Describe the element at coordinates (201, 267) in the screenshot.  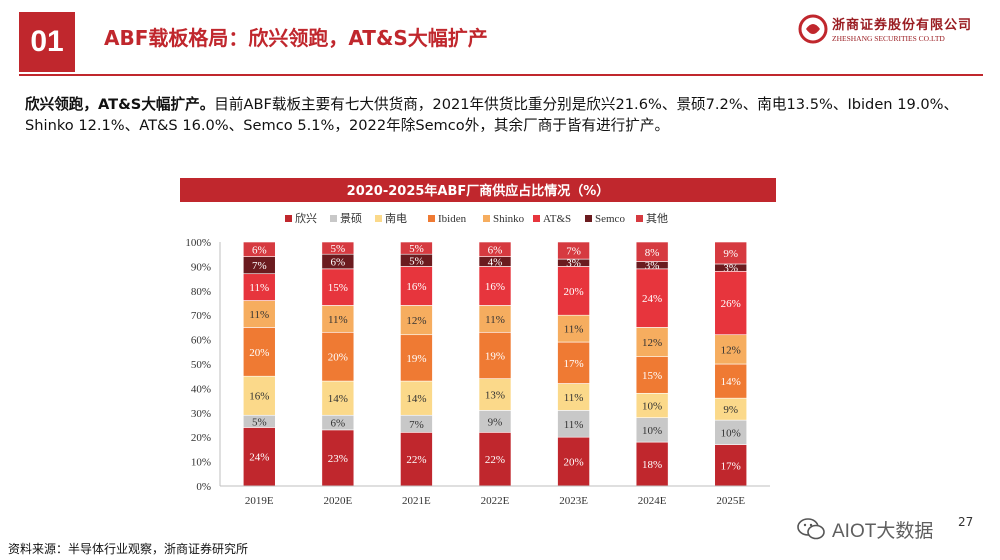
I see `y-tick-label: 90%` at that location.